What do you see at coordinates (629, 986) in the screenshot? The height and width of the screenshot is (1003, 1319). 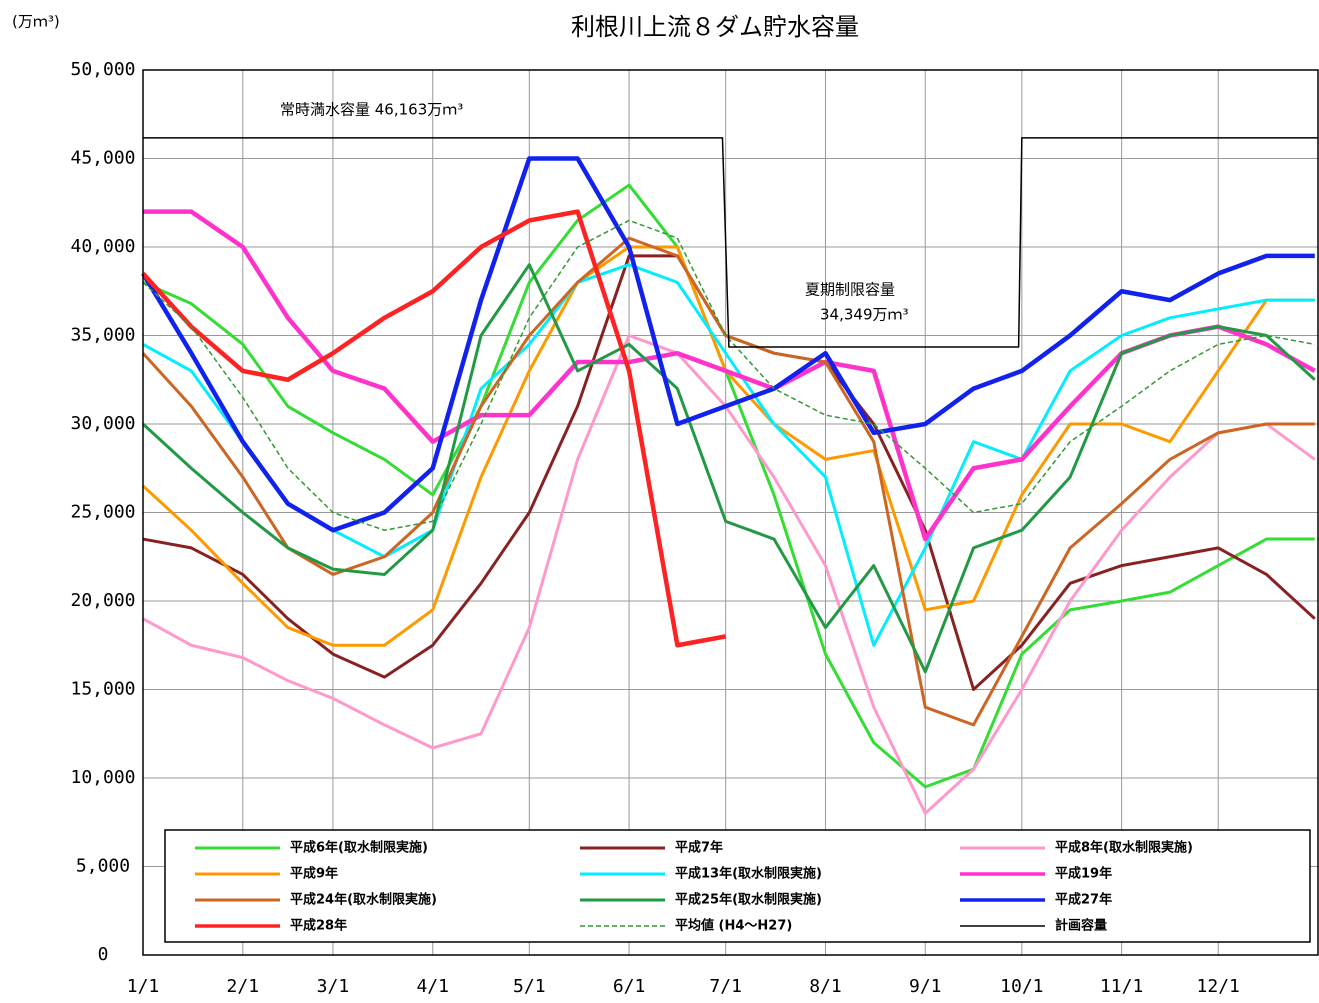 I see `x-tick-label: 6/1` at bounding box center [629, 986].